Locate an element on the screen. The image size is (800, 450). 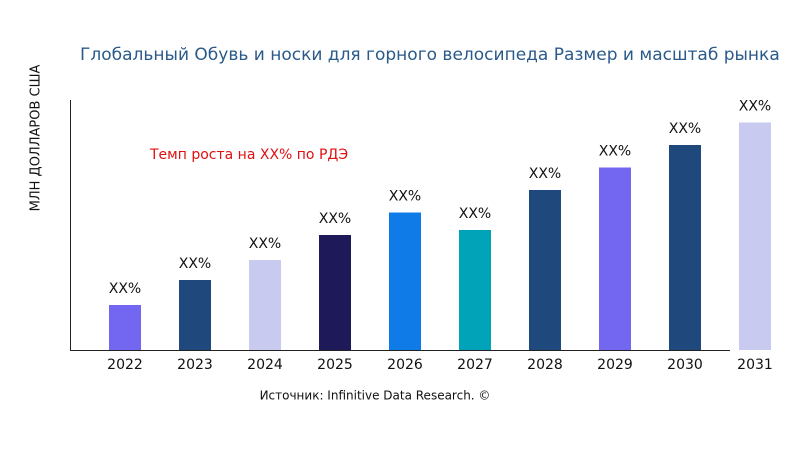
x-tick-label: 2022 is located at coordinates (125, 365).